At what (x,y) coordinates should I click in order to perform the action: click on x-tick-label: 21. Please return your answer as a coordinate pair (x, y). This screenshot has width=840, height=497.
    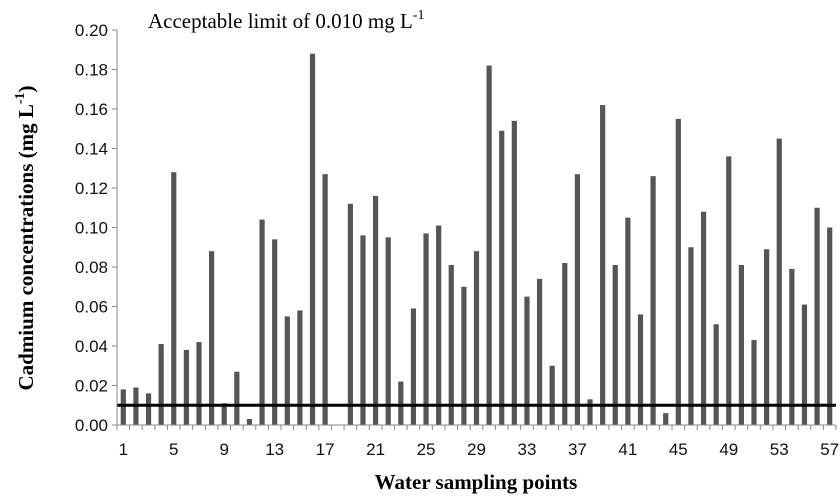
    Looking at the image, I should click on (375, 449).